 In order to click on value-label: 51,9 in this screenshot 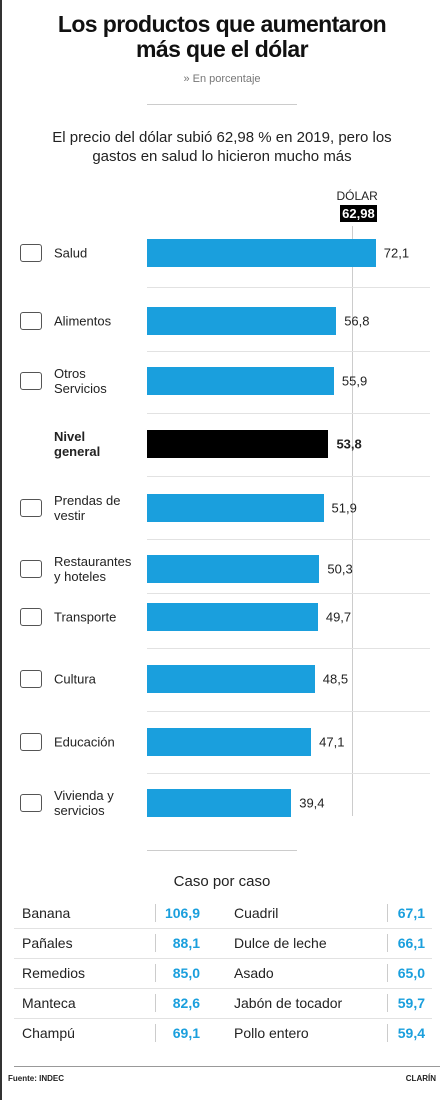, I will do `click(344, 508)`.